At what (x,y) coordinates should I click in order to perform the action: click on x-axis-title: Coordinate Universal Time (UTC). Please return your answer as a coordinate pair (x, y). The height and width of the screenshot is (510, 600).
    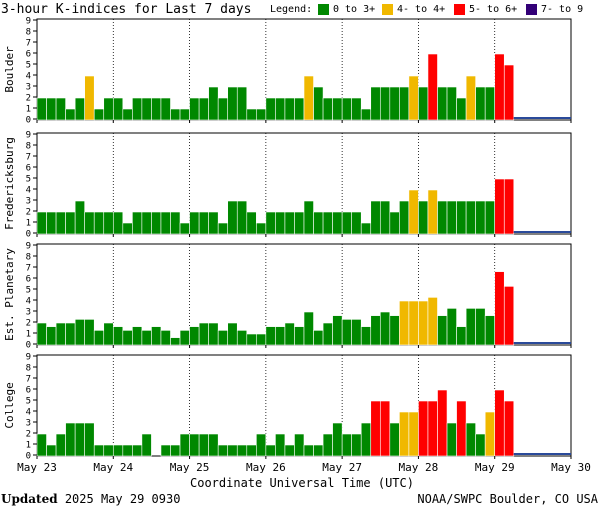
    Looking at the image, I should click on (302, 483).